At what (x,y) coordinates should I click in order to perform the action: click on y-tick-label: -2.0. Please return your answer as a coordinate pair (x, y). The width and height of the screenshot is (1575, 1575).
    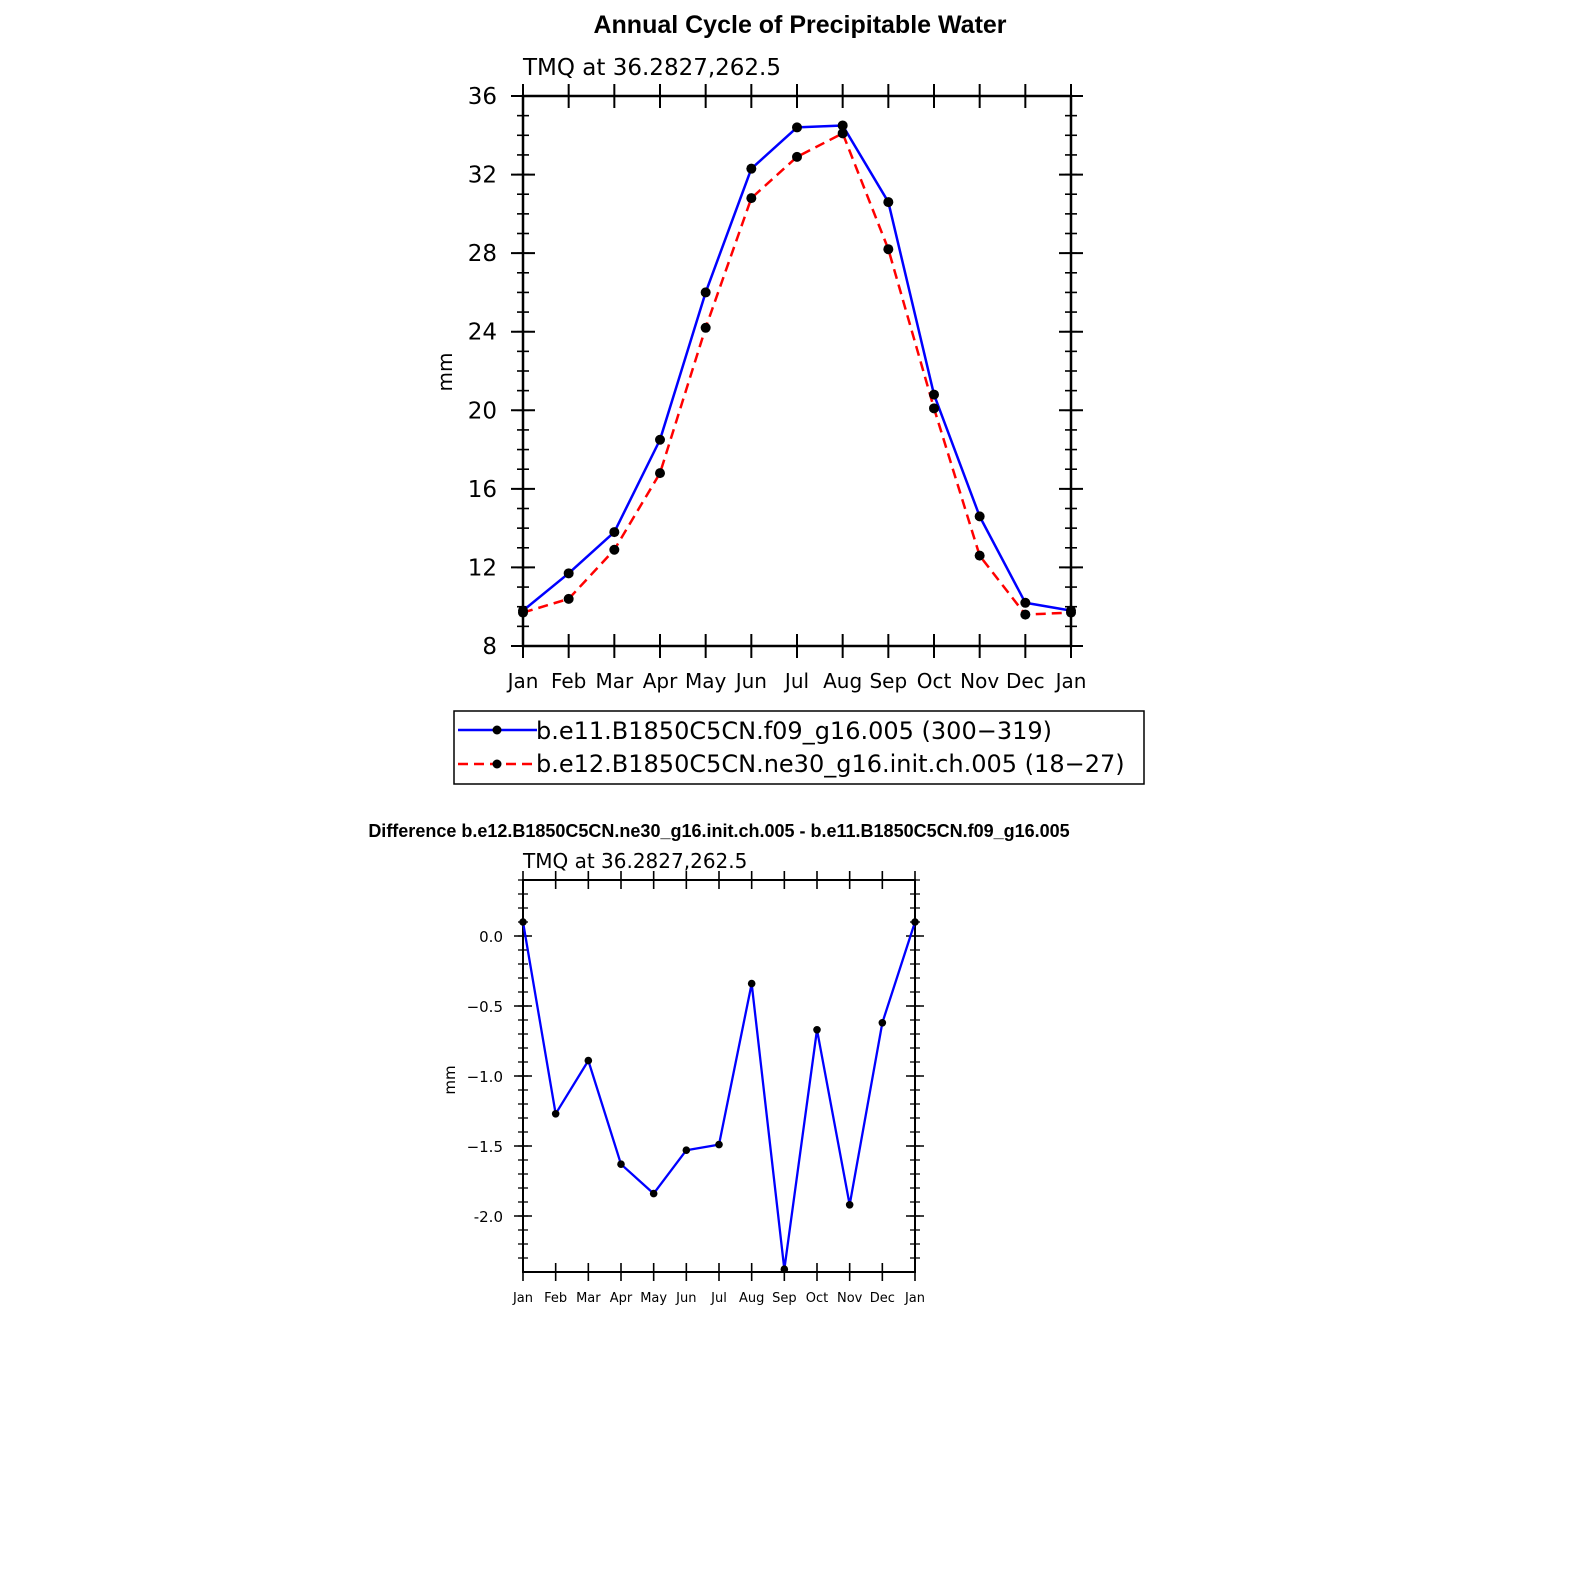
    Looking at the image, I should click on (488, 1217).